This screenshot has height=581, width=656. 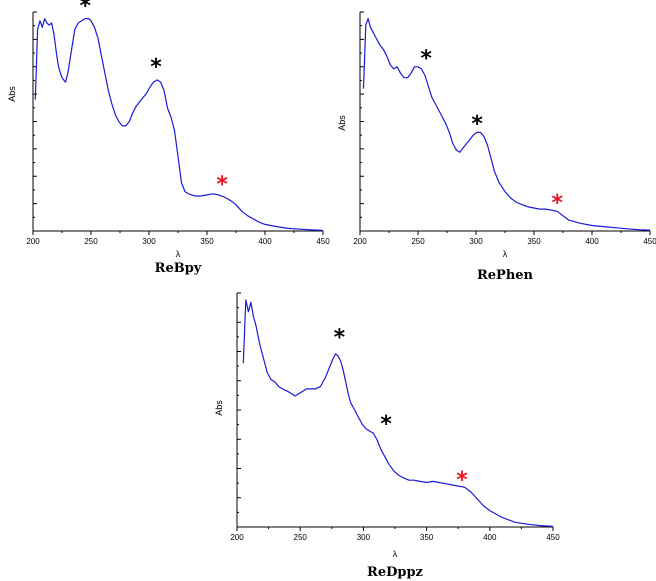 I want to click on panel-title: ReBpy, so click(x=178, y=268).